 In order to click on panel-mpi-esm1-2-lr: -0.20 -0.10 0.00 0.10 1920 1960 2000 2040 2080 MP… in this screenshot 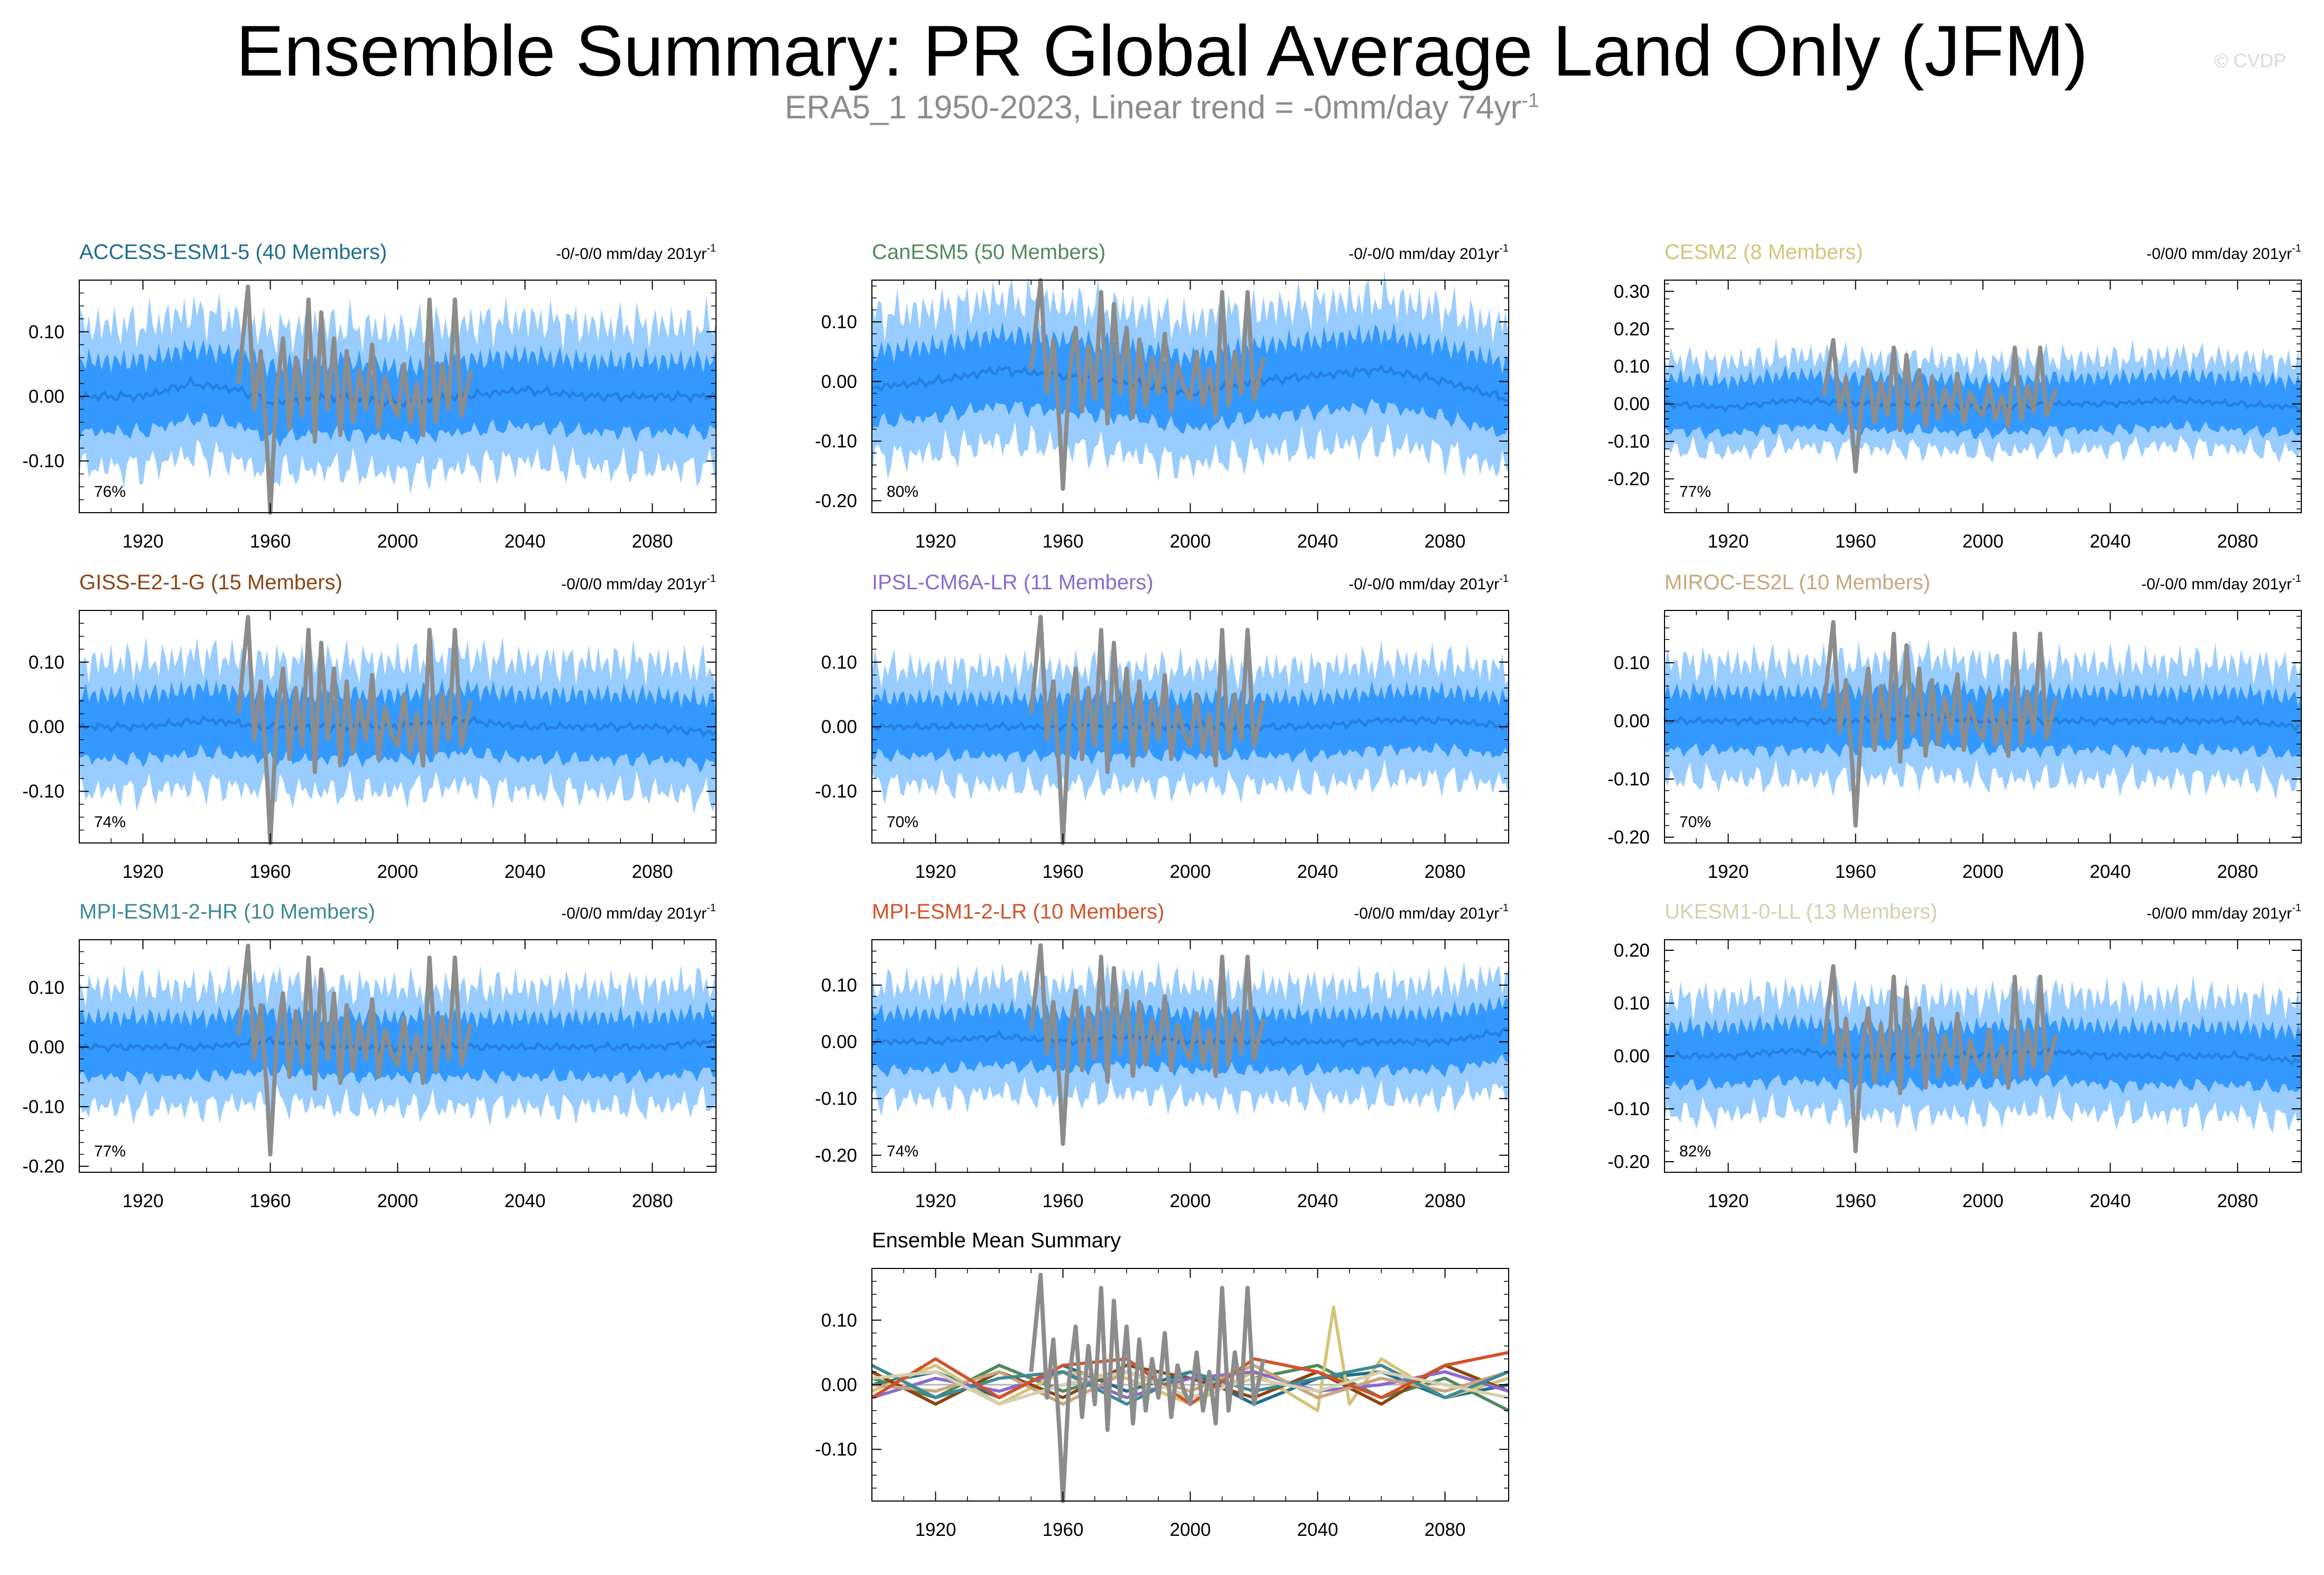, I will do `click(1162, 1055)`.